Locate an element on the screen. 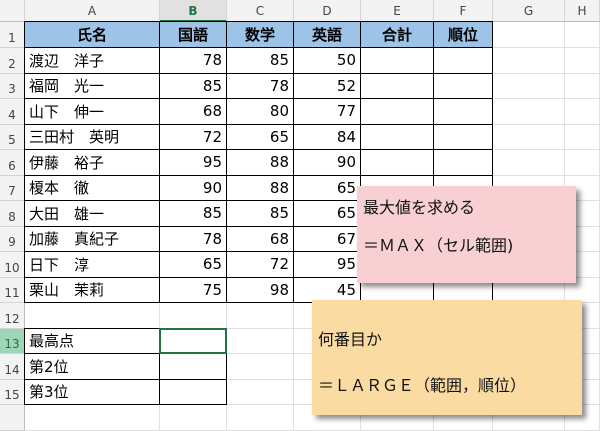 This screenshot has width=600, height=431. header-cell: 国語 is located at coordinates (193, 34).